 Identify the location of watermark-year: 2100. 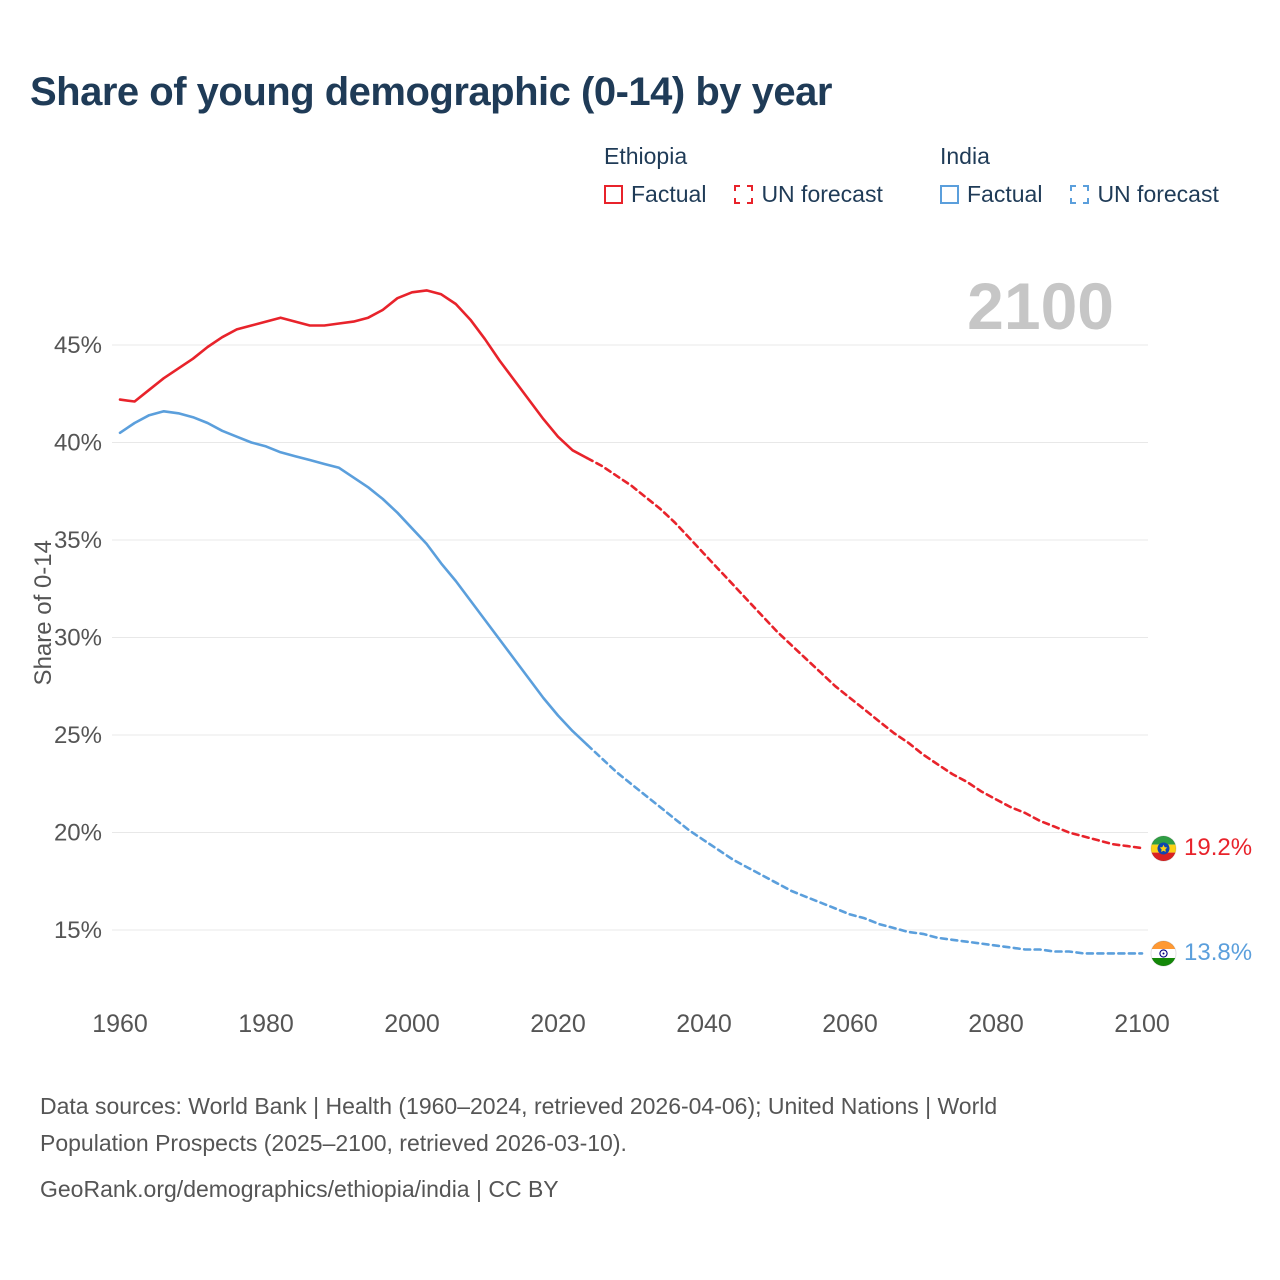
(1040, 306).